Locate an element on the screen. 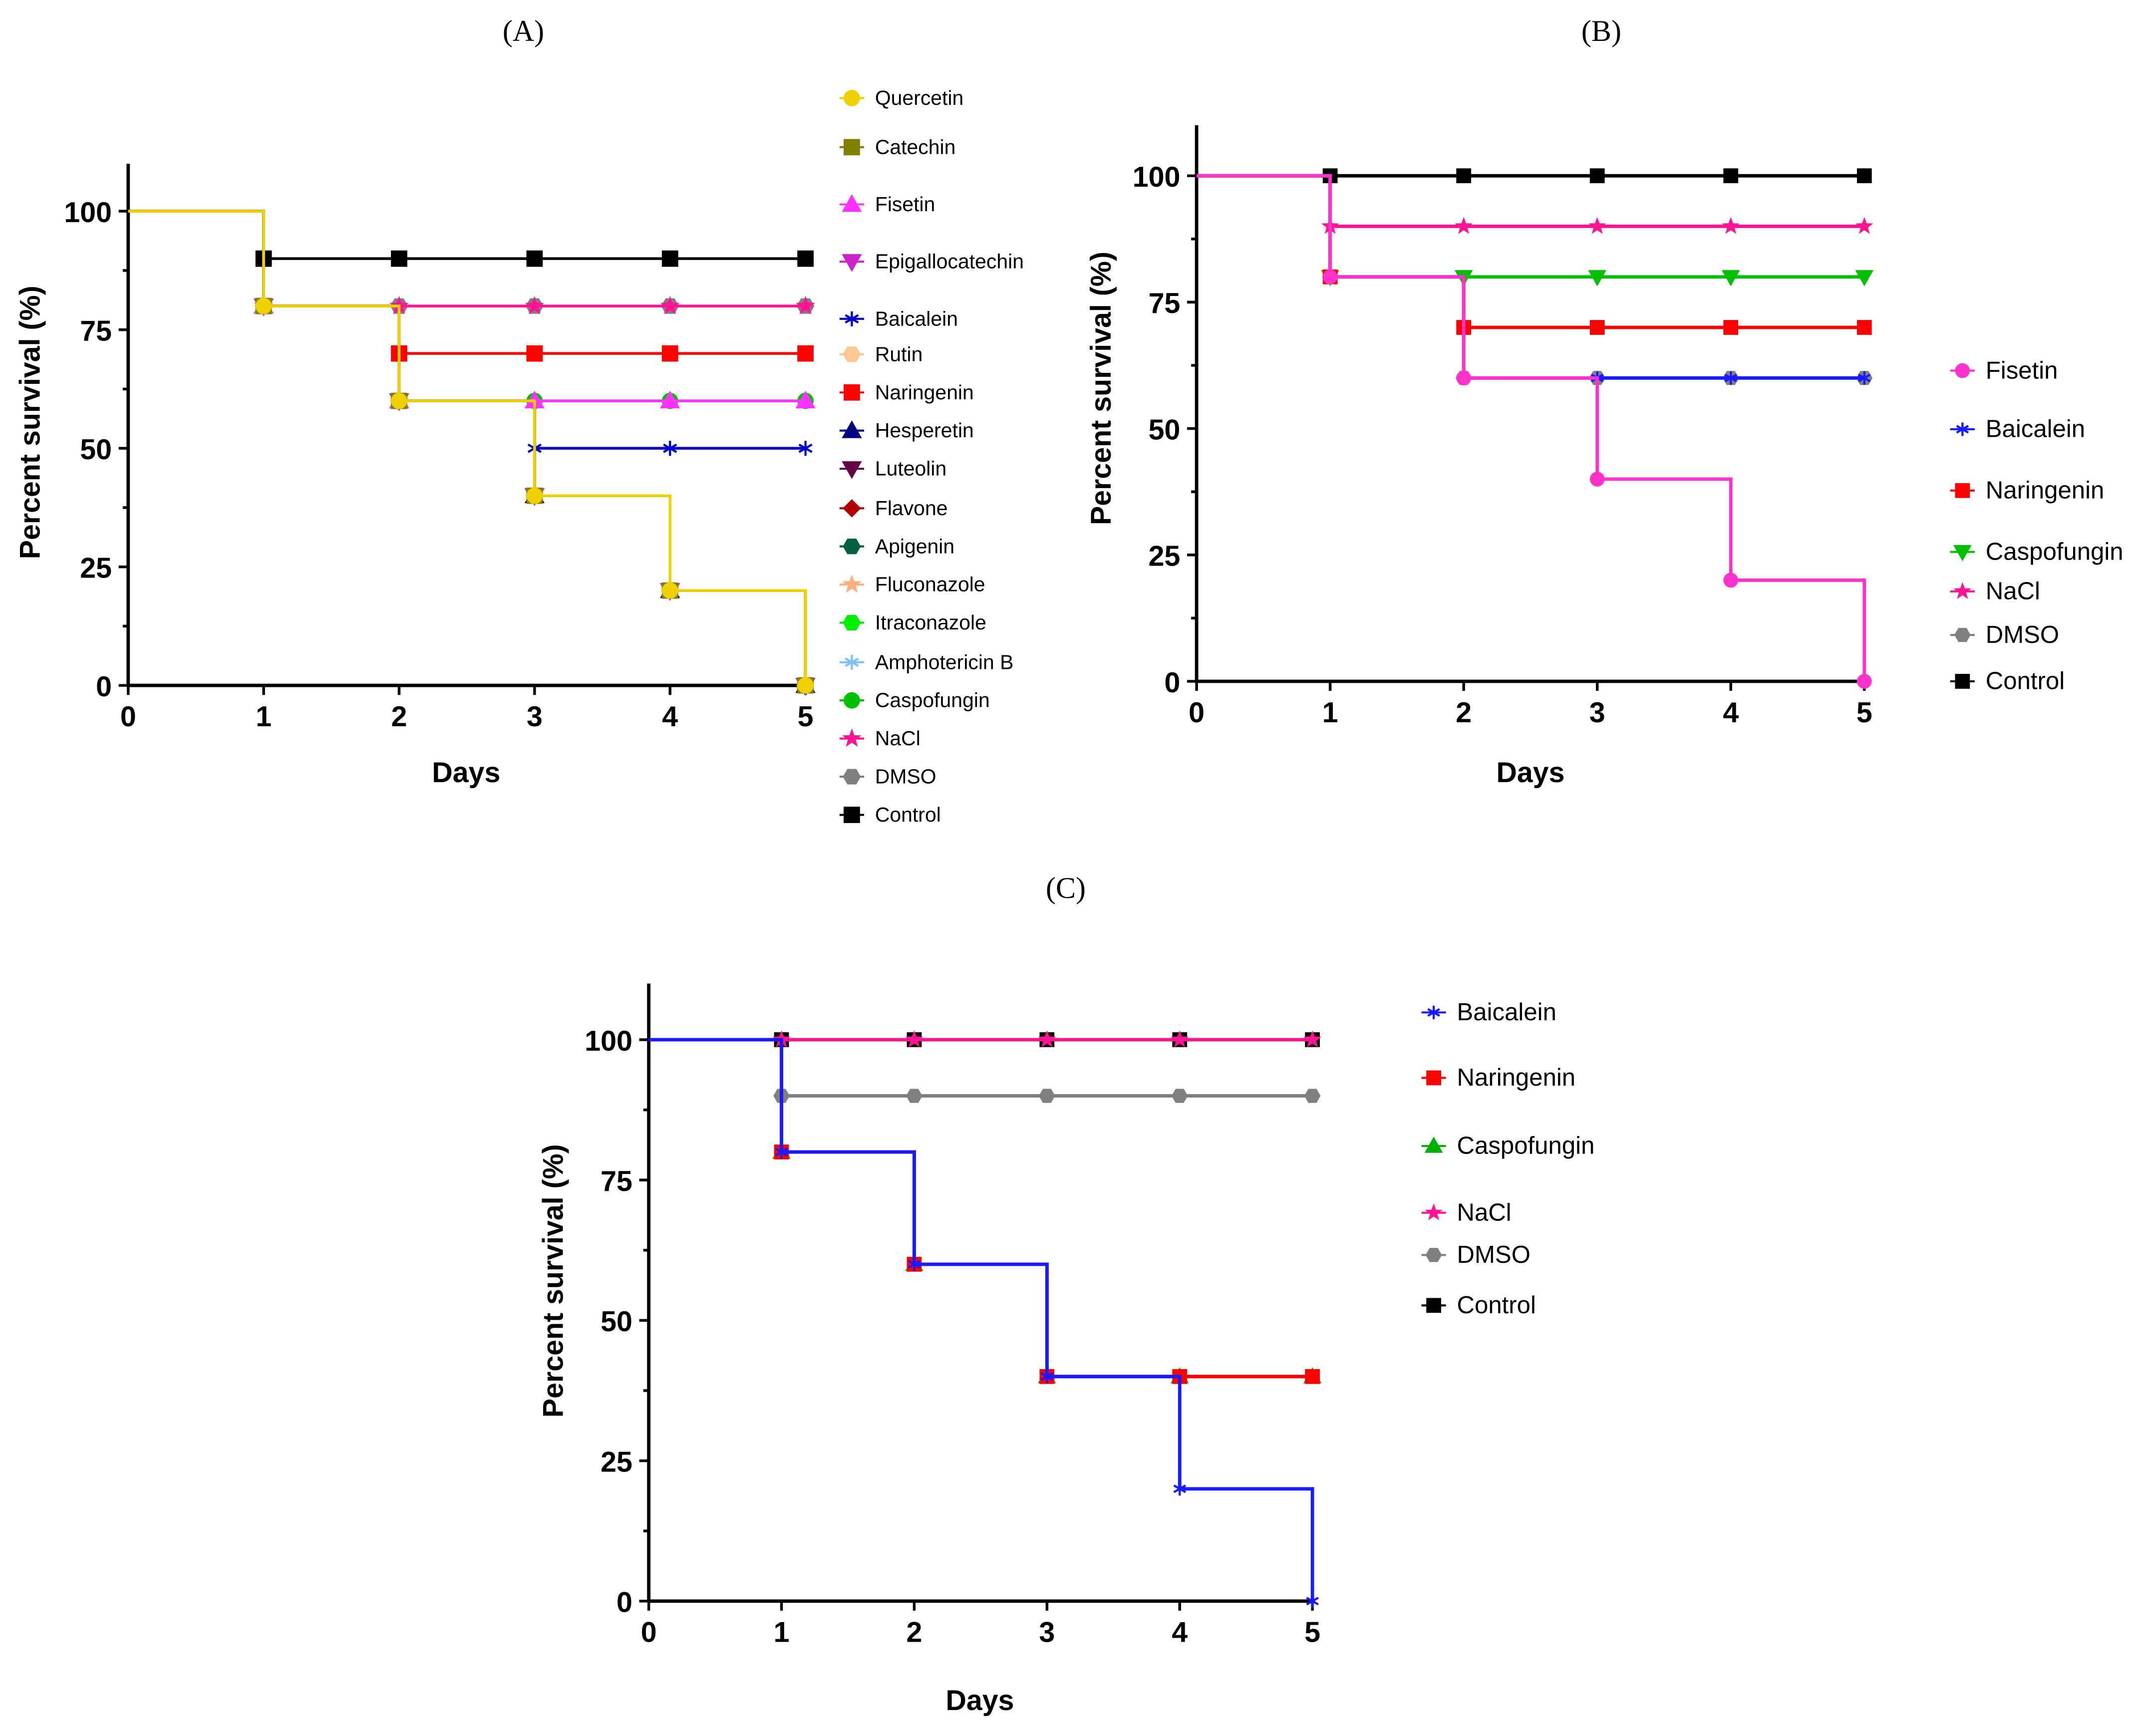  series-apigenin is located at coordinates (471, 451).